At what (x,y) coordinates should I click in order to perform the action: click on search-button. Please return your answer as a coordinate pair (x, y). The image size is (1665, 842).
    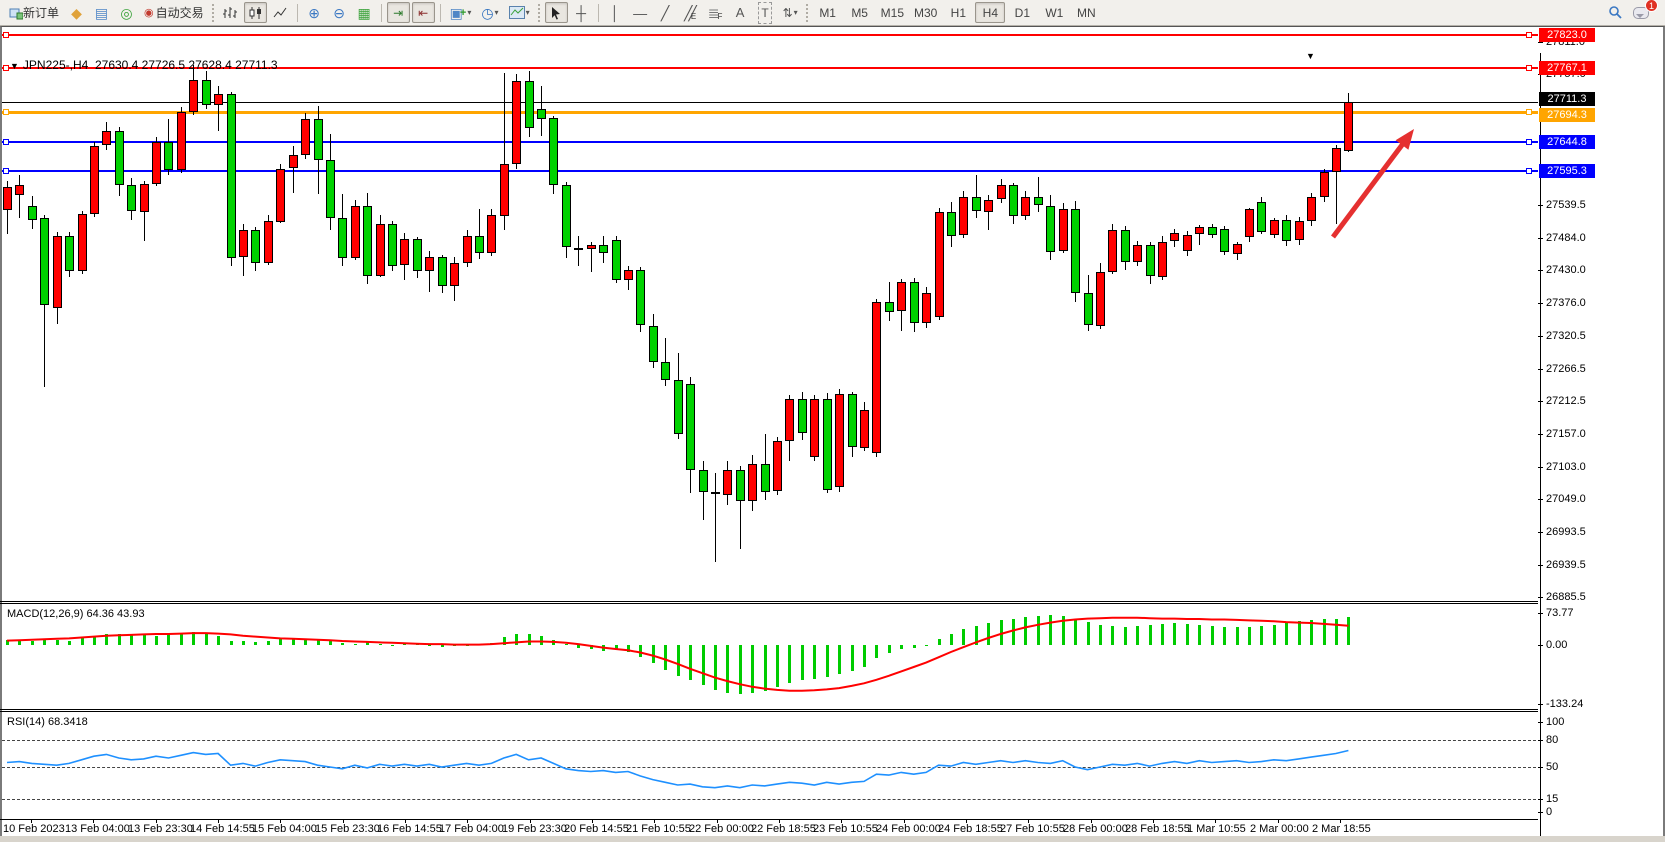
    Looking at the image, I should click on (1615, 12).